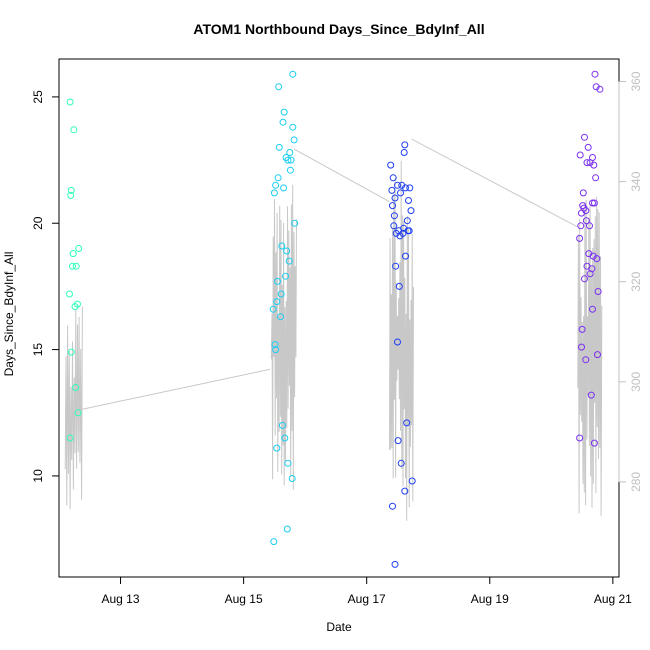 Image resolution: width=650 pixels, height=650 pixels. What do you see at coordinates (38, 350) in the screenshot?
I see `y-tick-label: 15` at bounding box center [38, 350].